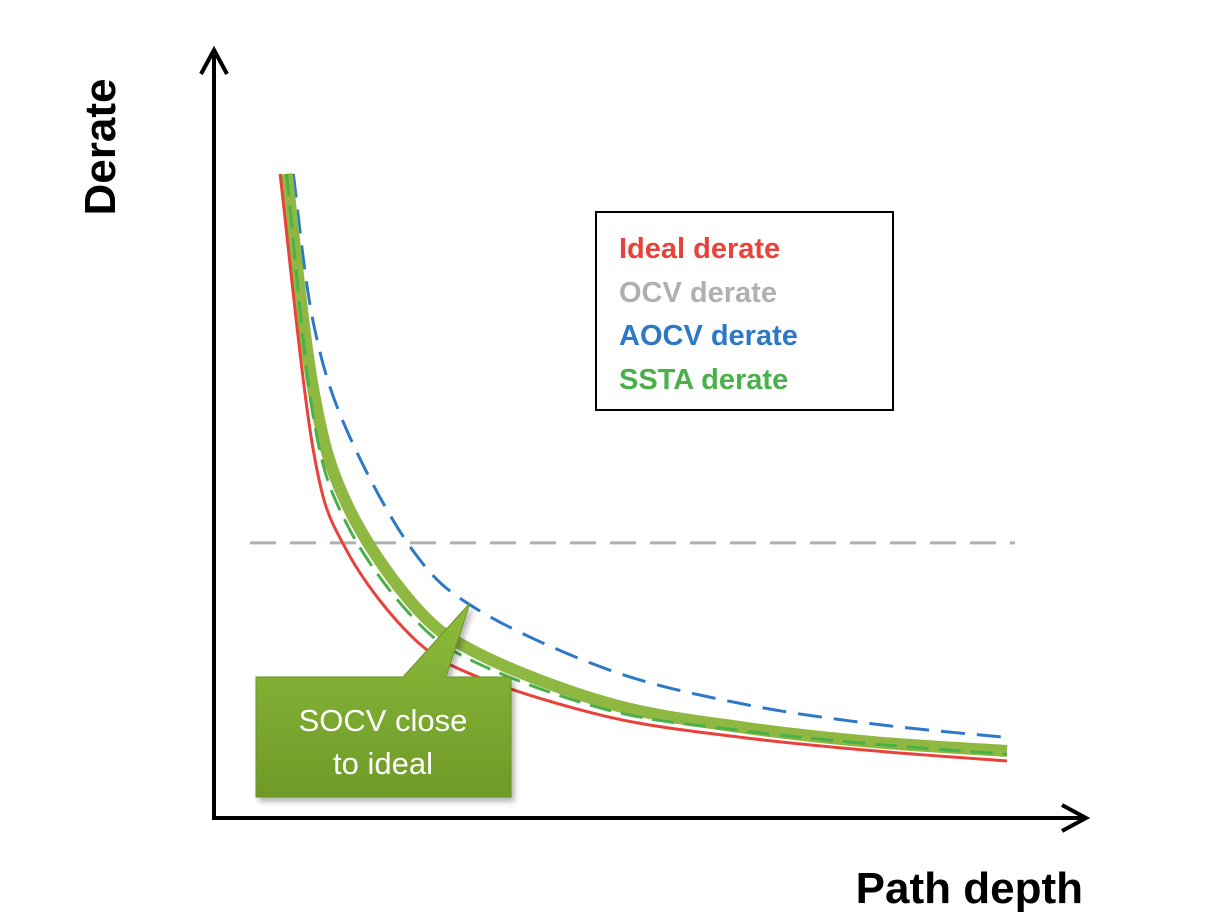 The image size is (1209, 919). What do you see at coordinates (698, 293) in the screenshot?
I see `legend-entry-ocv: OCV derate` at bounding box center [698, 293].